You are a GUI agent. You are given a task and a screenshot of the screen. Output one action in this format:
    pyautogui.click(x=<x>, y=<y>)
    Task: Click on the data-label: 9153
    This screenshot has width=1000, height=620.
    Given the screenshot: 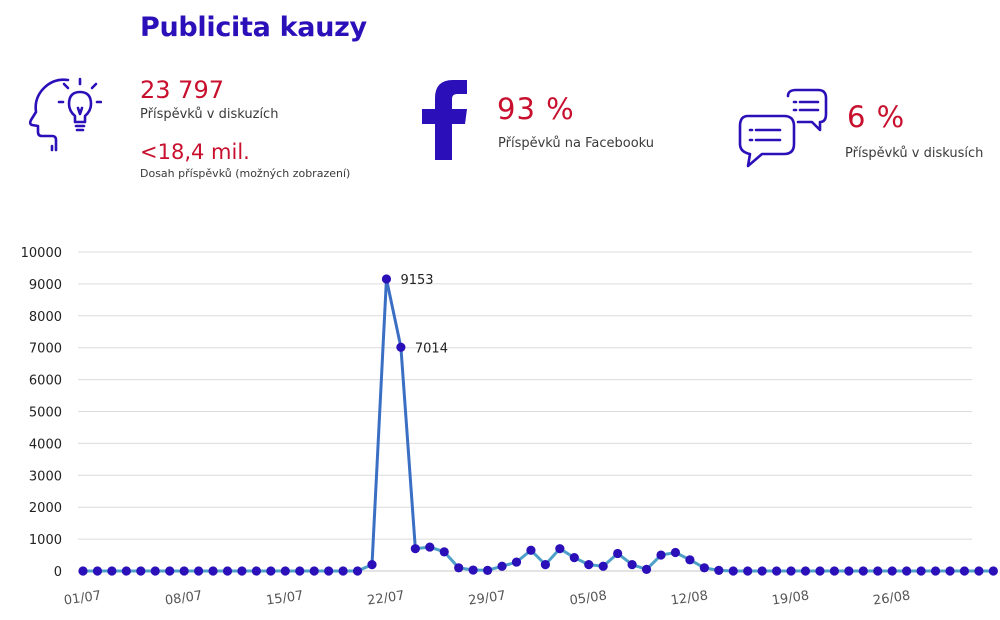 What is the action you would take?
    pyautogui.click(x=416, y=280)
    